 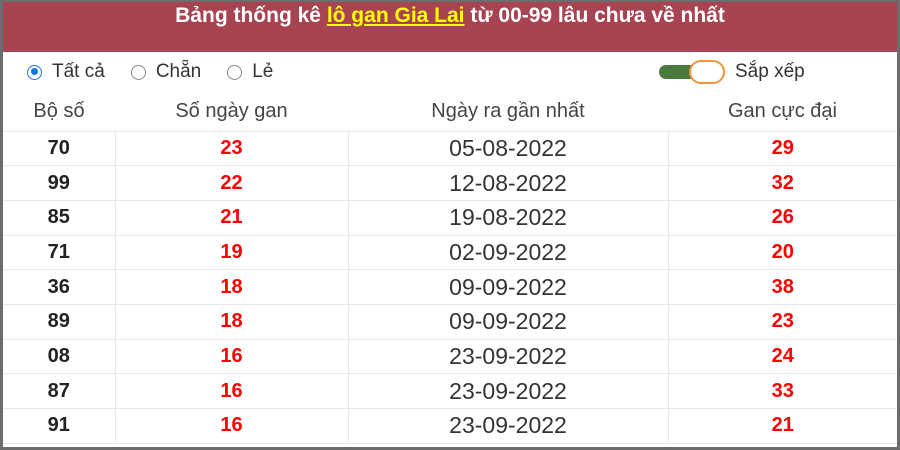 I want to click on col-header-number: Bộ số, so click(x=59, y=112).